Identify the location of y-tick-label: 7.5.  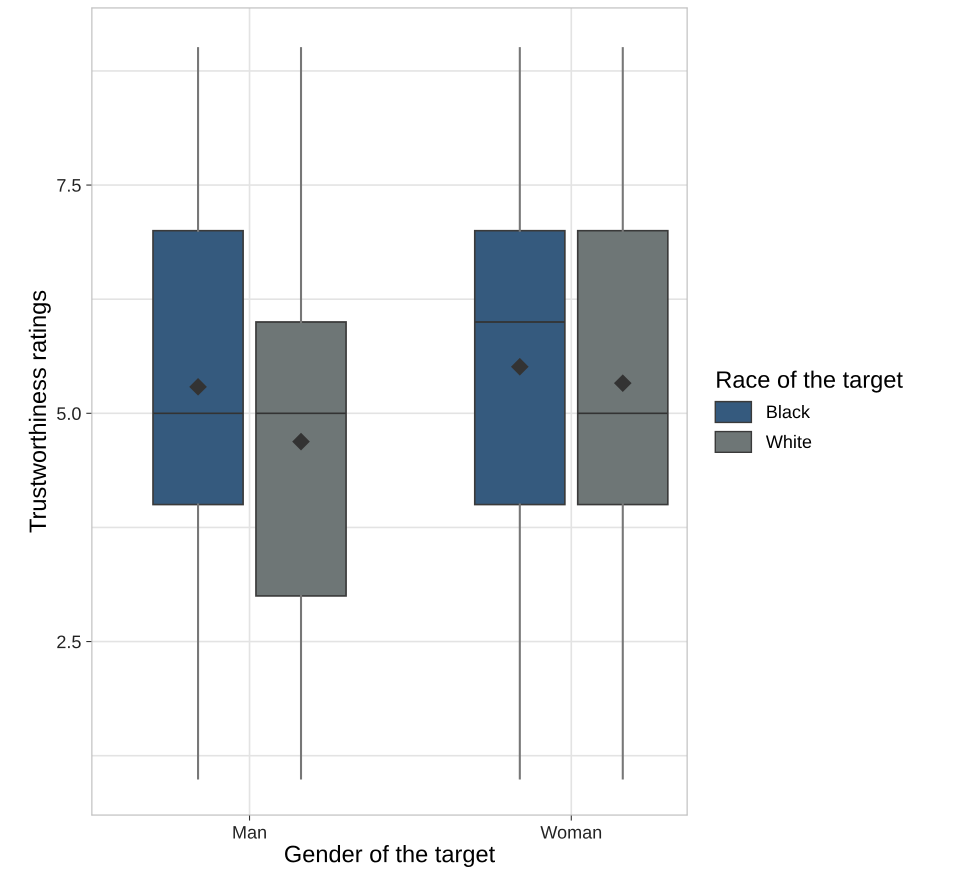
(69, 185).